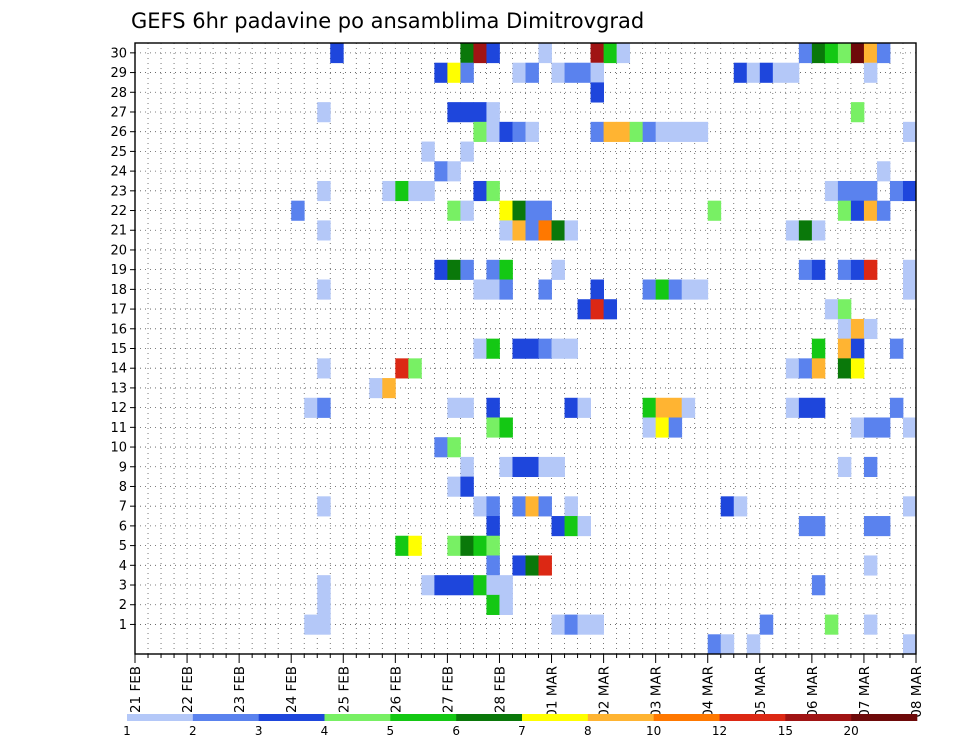 This screenshot has height=742, width=960. I want to click on legend-label: 1, so click(127, 731).